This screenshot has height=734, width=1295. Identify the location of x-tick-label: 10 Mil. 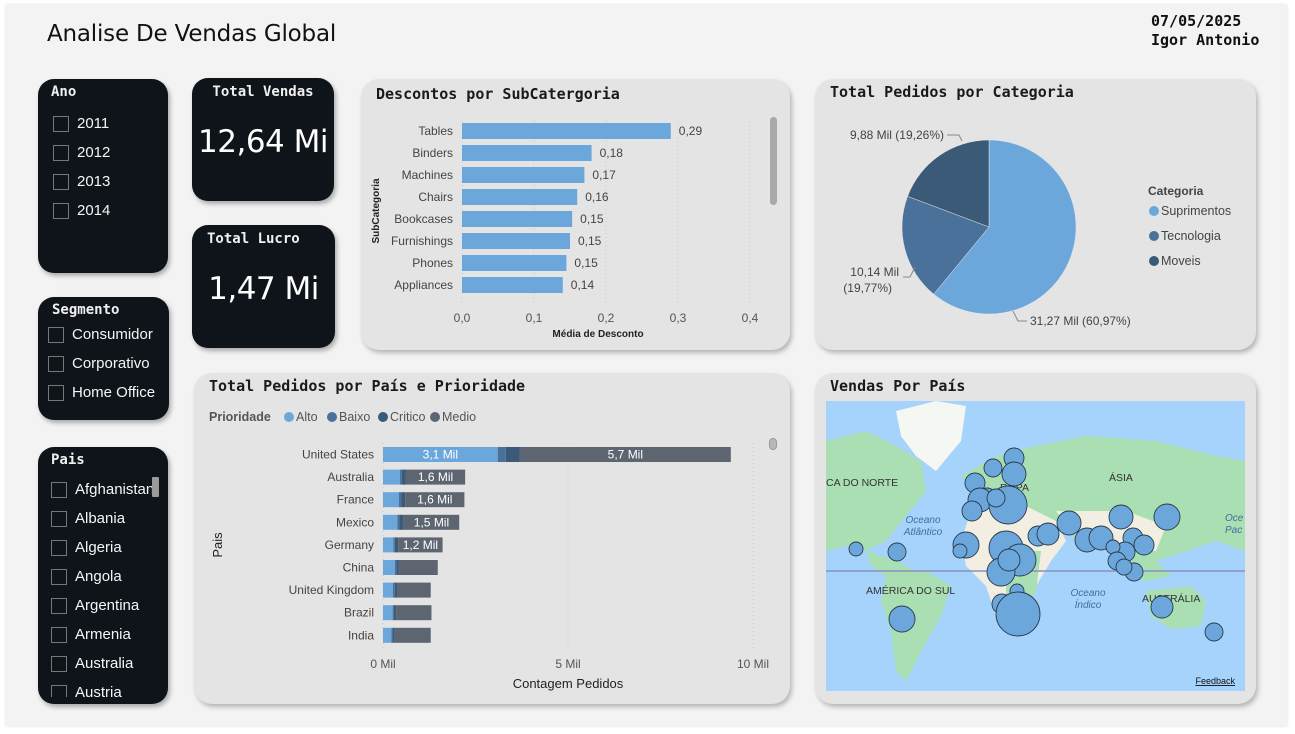
(753, 664).